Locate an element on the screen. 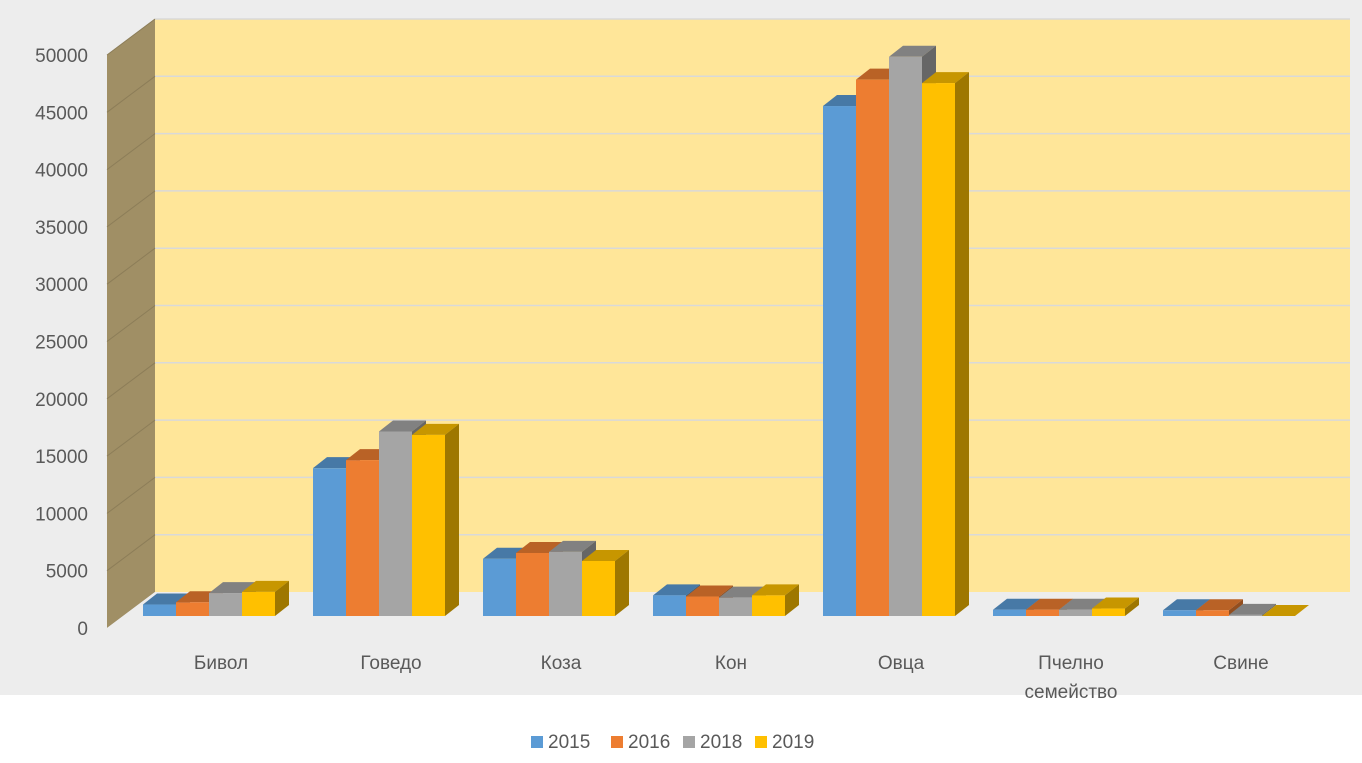 The height and width of the screenshot is (763, 1362). legend-item: 2015 is located at coordinates (560, 742).